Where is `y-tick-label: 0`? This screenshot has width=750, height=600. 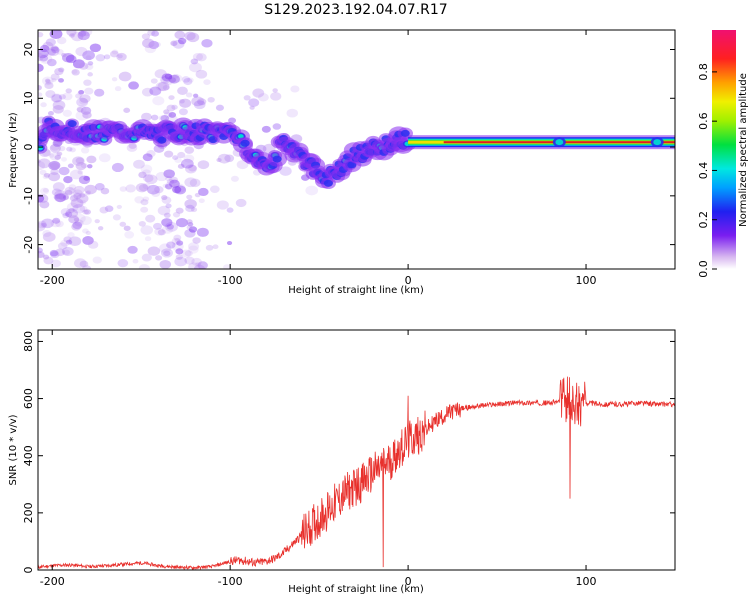
y-tick-label: 0 is located at coordinates (28, 147).